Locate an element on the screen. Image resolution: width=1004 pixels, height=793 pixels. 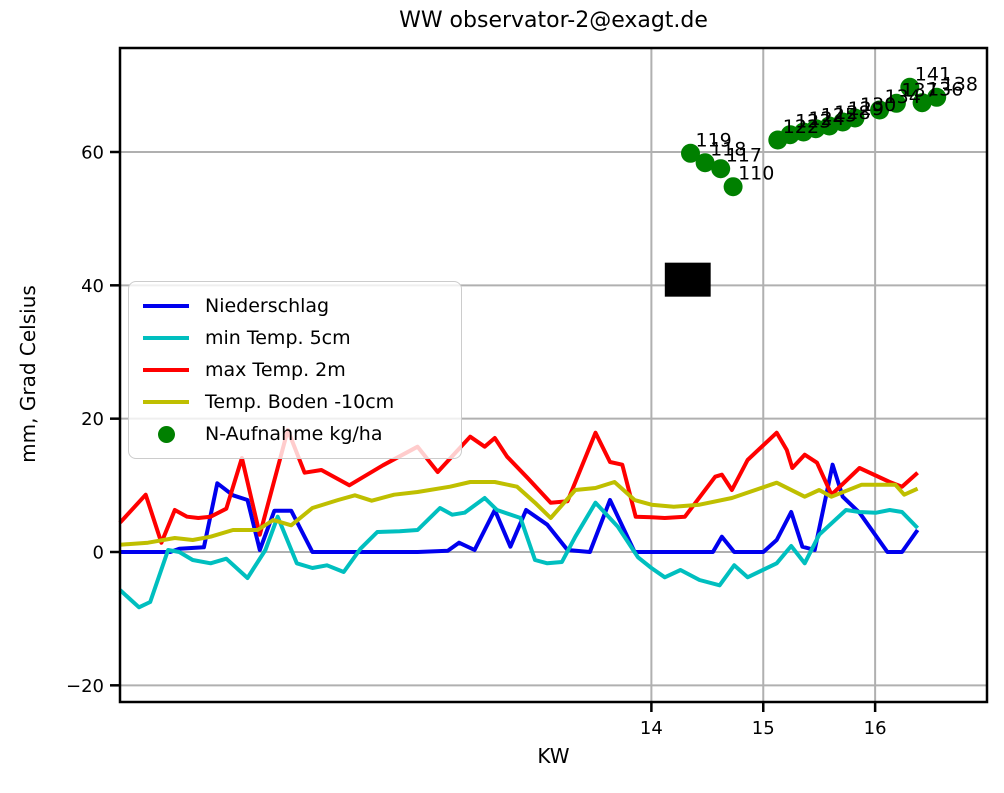
legend-item-temp-boden-10cm: Temp. Boden -10cm is located at coordinates (295, 402).